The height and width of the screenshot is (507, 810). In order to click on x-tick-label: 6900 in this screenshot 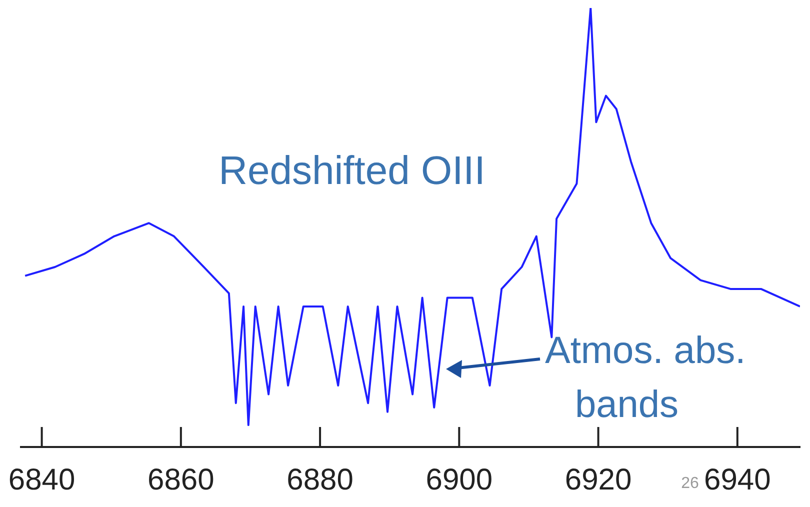, I will do `click(459, 479)`.